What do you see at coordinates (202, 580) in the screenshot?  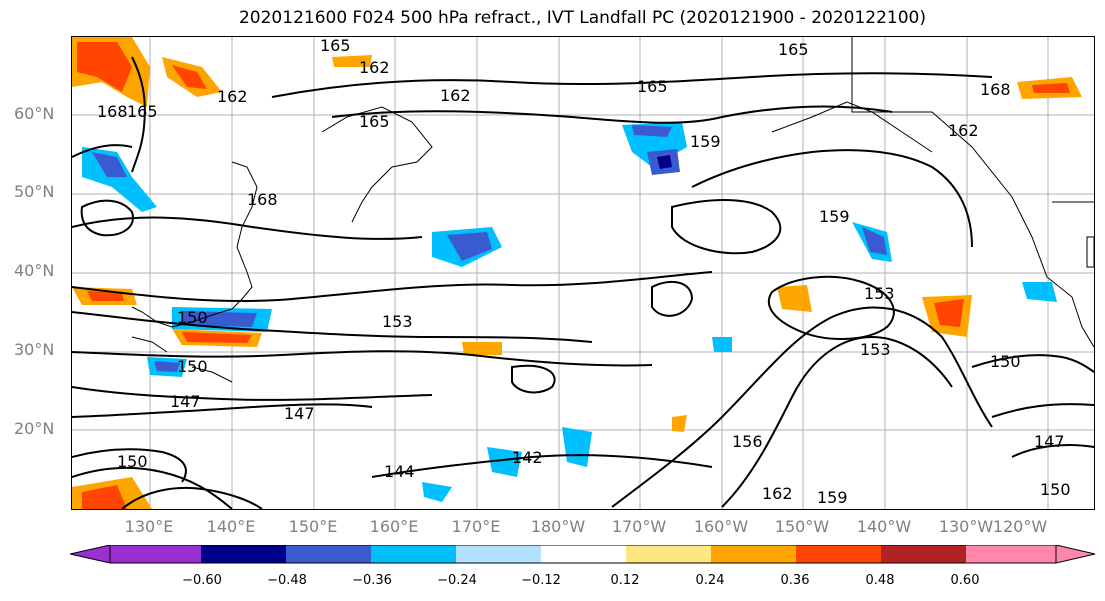 I see `colorbar-tick: −0.60` at bounding box center [202, 580].